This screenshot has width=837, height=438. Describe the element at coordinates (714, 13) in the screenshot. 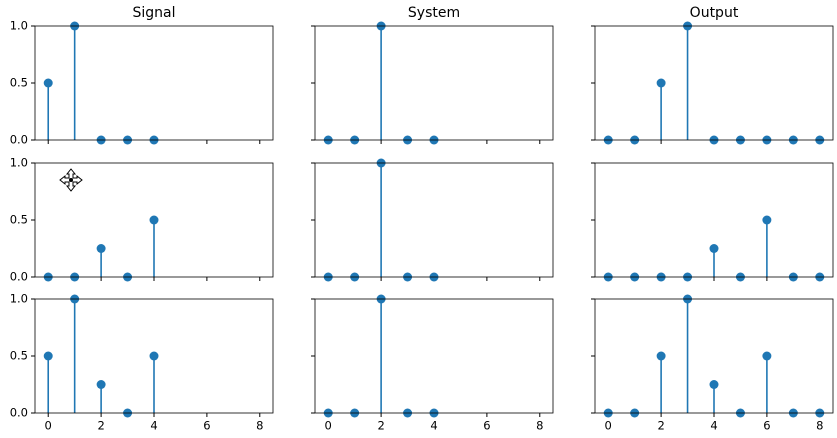

I see `chart-title: Output` at that location.